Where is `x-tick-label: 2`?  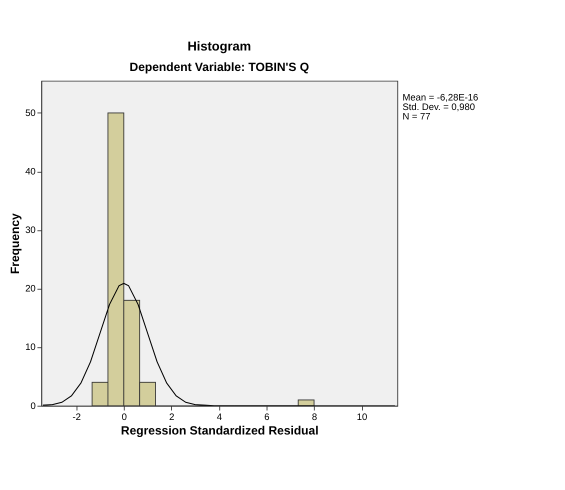
x-tick-label: 2 is located at coordinates (171, 417).